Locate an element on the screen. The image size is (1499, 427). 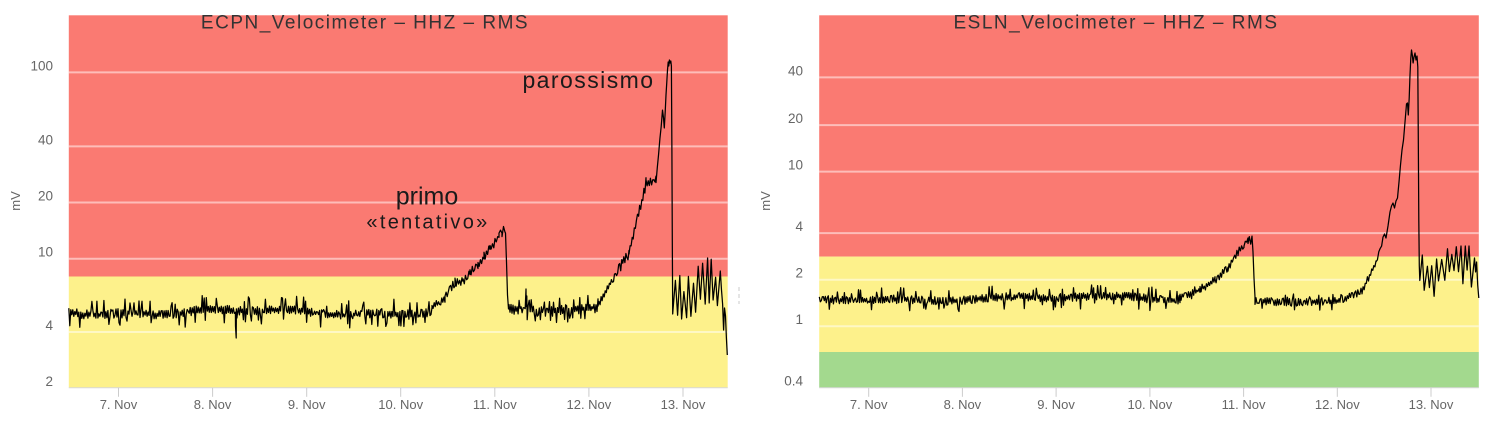
svg-text: primo is located at coordinates (427, 197).